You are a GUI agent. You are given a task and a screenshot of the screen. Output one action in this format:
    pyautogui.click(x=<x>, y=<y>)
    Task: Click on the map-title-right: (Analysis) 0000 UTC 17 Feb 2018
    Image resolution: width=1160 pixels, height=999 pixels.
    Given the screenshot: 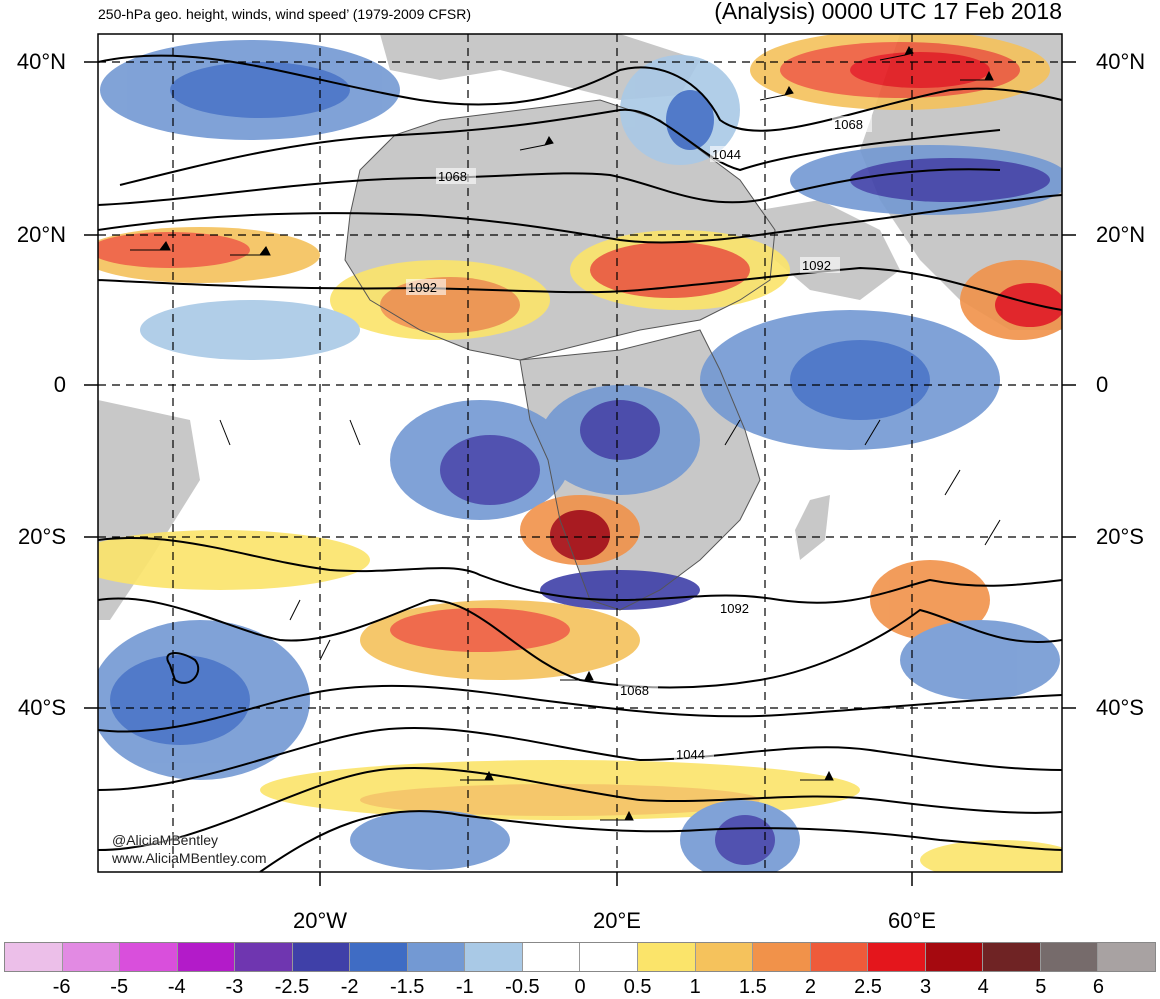 What is the action you would take?
    pyautogui.click(x=888, y=12)
    